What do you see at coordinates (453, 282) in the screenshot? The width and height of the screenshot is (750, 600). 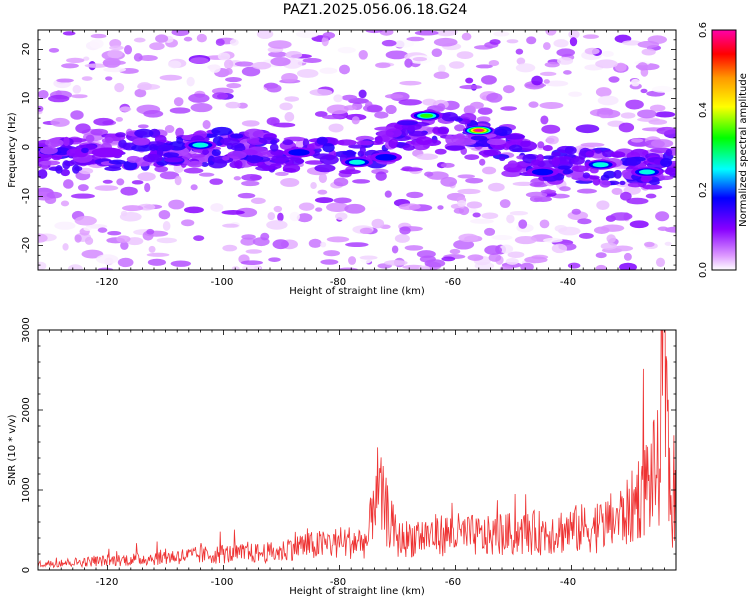 I see `spectrogram-xtick: -60` at bounding box center [453, 282].